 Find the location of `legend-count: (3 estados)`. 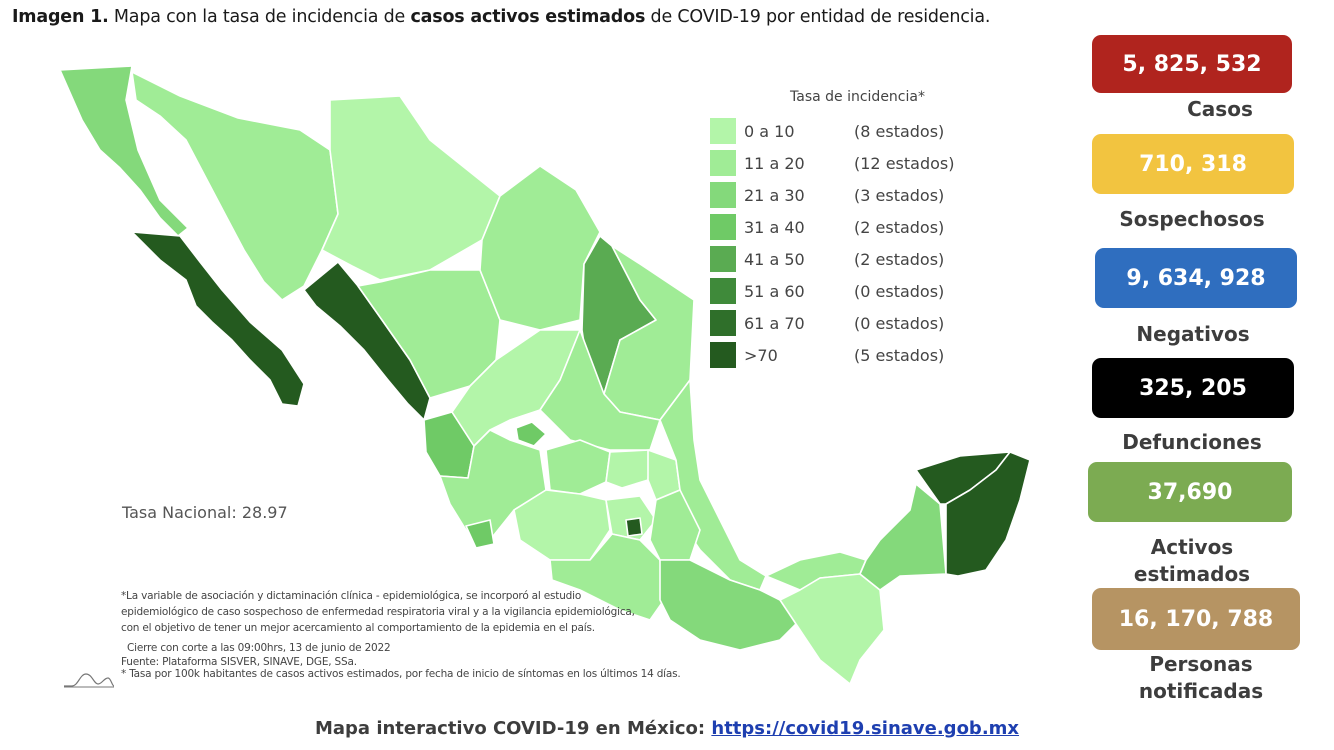

legend-count: (3 estados) is located at coordinates (899, 195).